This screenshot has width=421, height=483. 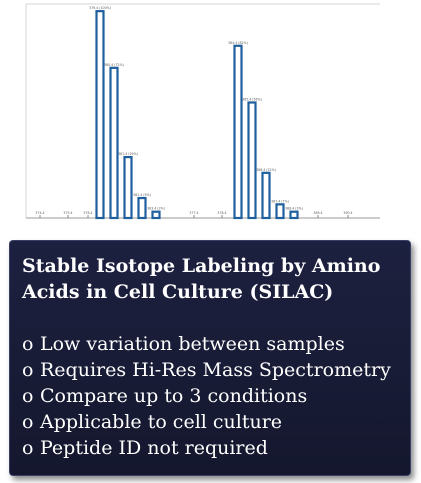 What do you see at coordinates (317, 213) in the screenshot?
I see `minor-peak-label: 389.4` at bounding box center [317, 213].